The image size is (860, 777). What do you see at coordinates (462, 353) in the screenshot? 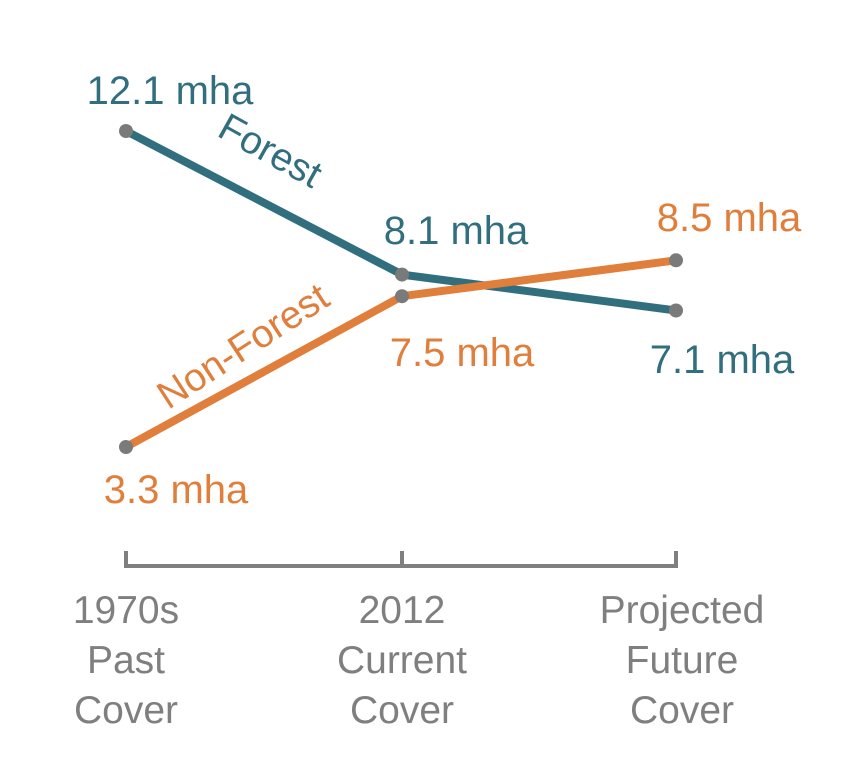
I see `data-label-s1-p1: 7.5 mha` at bounding box center [462, 353].